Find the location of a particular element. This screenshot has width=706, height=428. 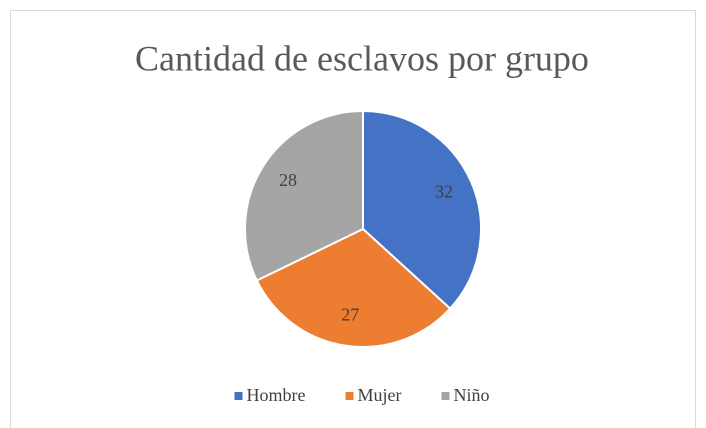

legend-label: Niño is located at coordinates (471, 395).